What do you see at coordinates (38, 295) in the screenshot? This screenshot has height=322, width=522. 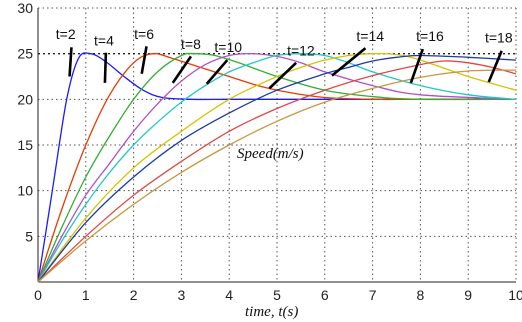 I see `x-tick-label: 0` at bounding box center [38, 295].